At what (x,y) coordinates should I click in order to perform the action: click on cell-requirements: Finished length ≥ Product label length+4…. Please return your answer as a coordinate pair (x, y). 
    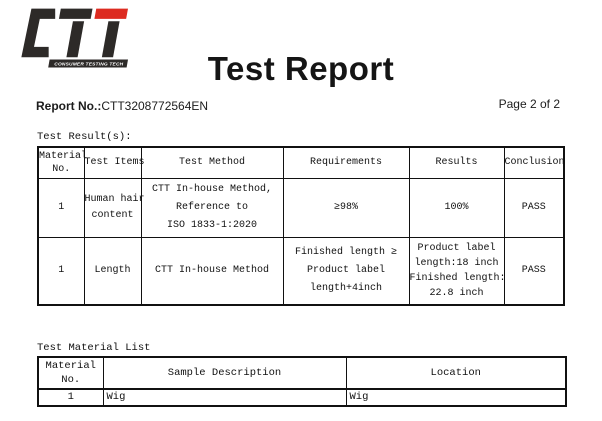
    Looking at the image, I should click on (346, 271).